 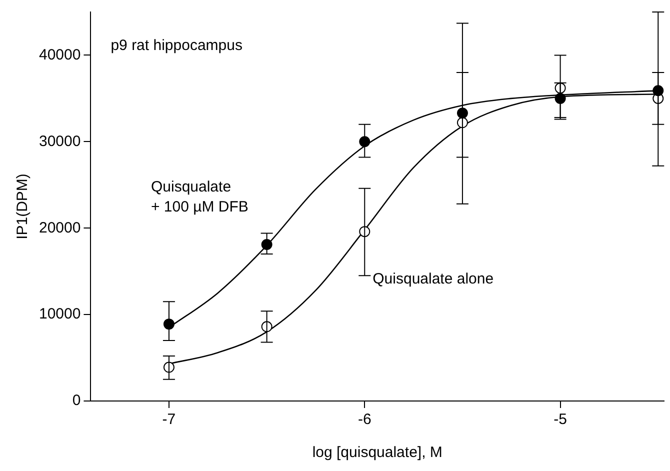 What do you see at coordinates (560, 419) in the screenshot?
I see `x-tick-label: -5` at bounding box center [560, 419].